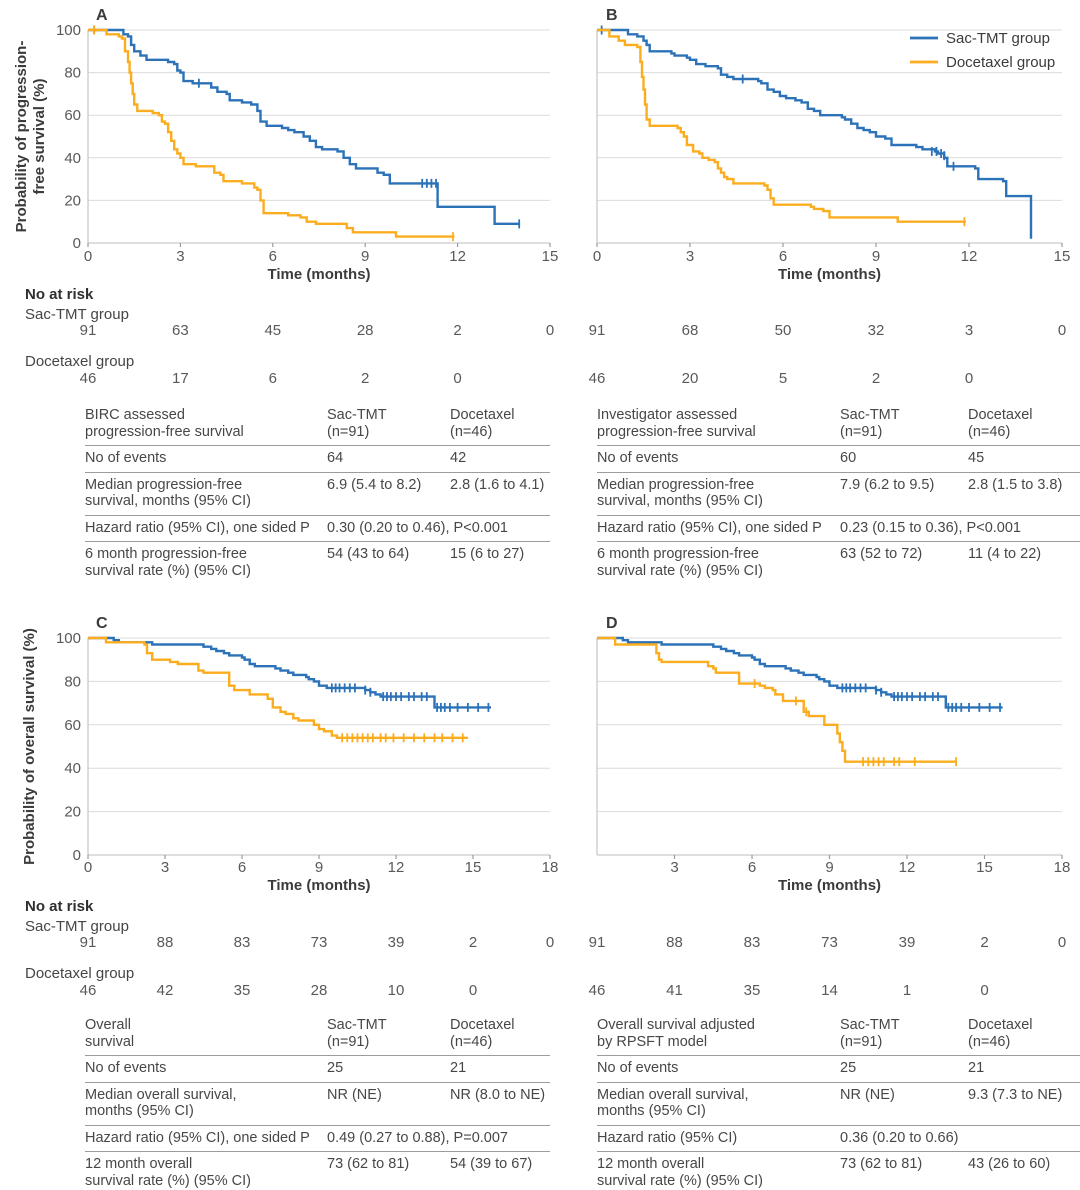 The image size is (1080, 1190). Describe the element at coordinates (907, 867) in the screenshot. I see `x-tick-label: 12` at that location.